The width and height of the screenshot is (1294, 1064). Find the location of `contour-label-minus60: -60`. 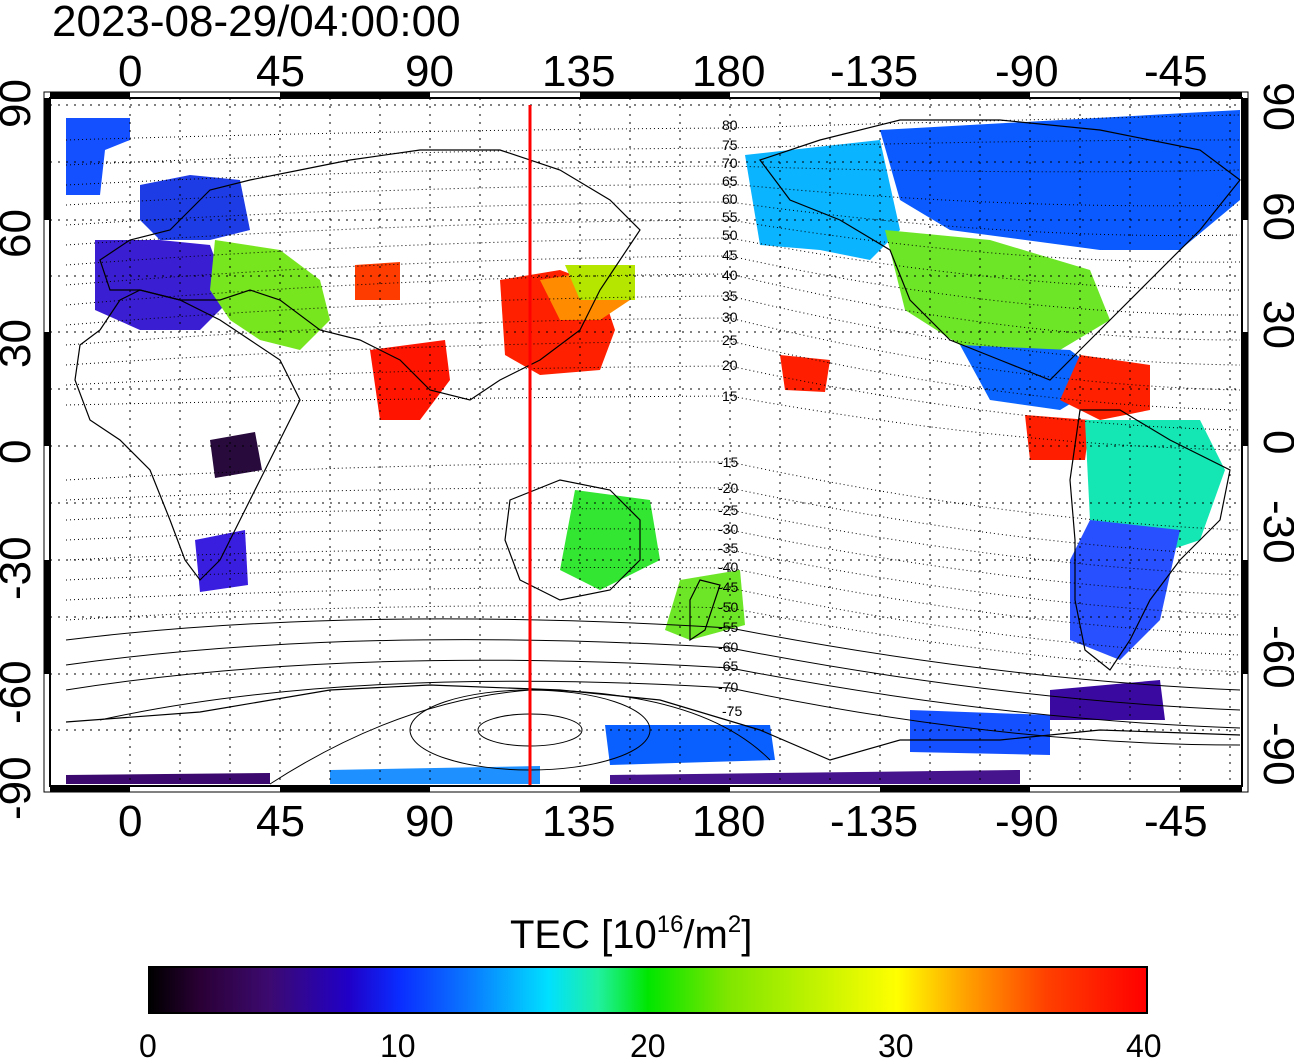

contour-label-minus60: -60 is located at coordinates (728, 647).